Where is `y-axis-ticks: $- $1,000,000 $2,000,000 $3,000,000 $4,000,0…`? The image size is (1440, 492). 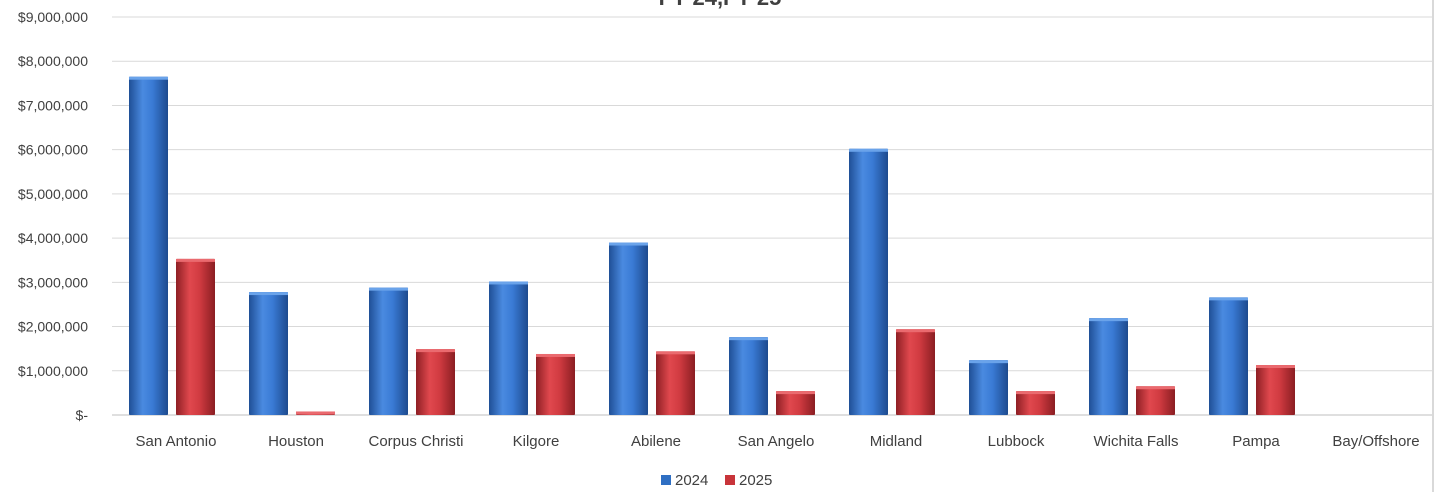
y-axis-ticks: $- $1,000,000 $2,000,000 $3,000,000 $4,000,0… is located at coordinates (53, 216).